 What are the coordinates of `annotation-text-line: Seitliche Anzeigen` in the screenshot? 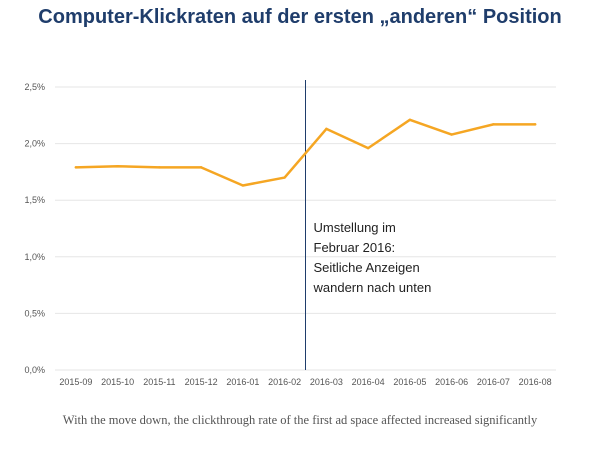 It's located at (367, 267).